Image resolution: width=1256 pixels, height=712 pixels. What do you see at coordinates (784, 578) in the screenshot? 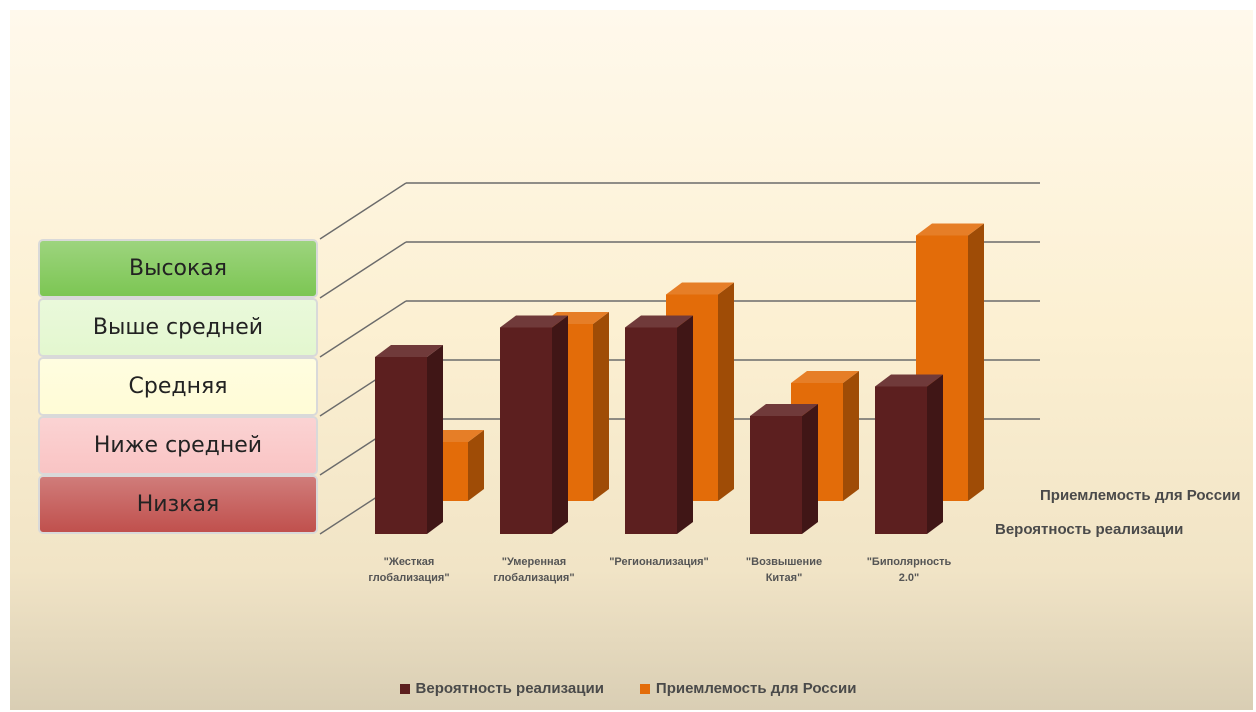
I see `category-label: Китая"` at bounding box center [784, 578].